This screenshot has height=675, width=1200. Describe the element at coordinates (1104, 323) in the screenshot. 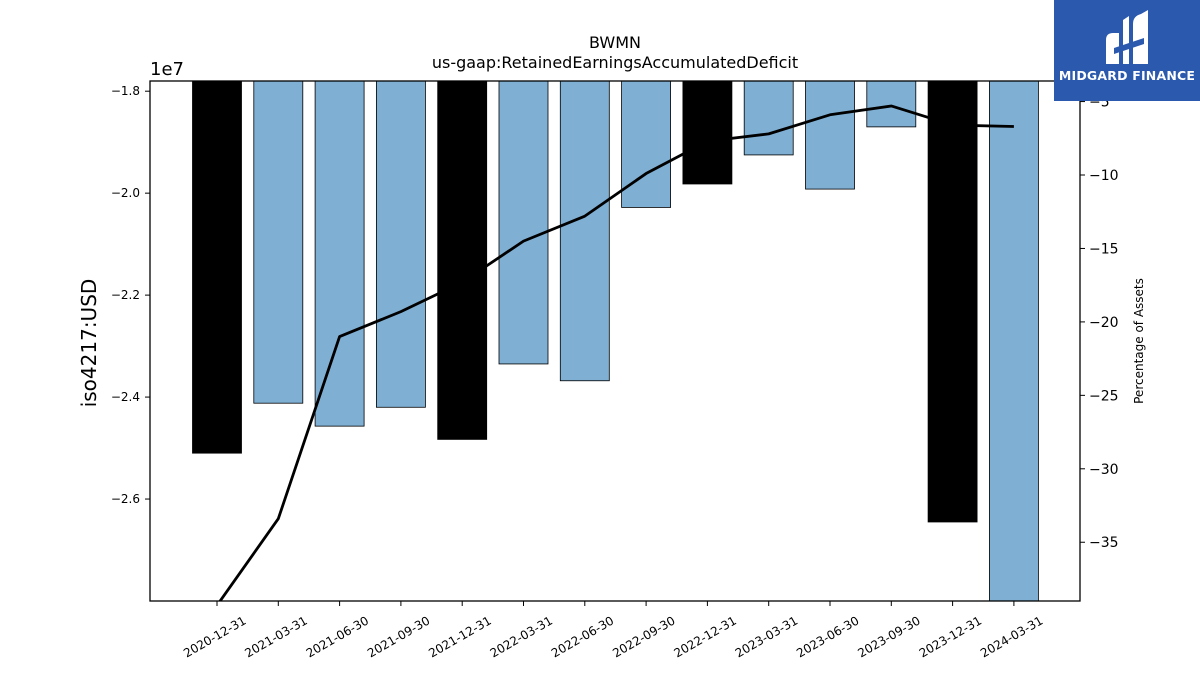

I see `y2-tick-label: −20` at that location.